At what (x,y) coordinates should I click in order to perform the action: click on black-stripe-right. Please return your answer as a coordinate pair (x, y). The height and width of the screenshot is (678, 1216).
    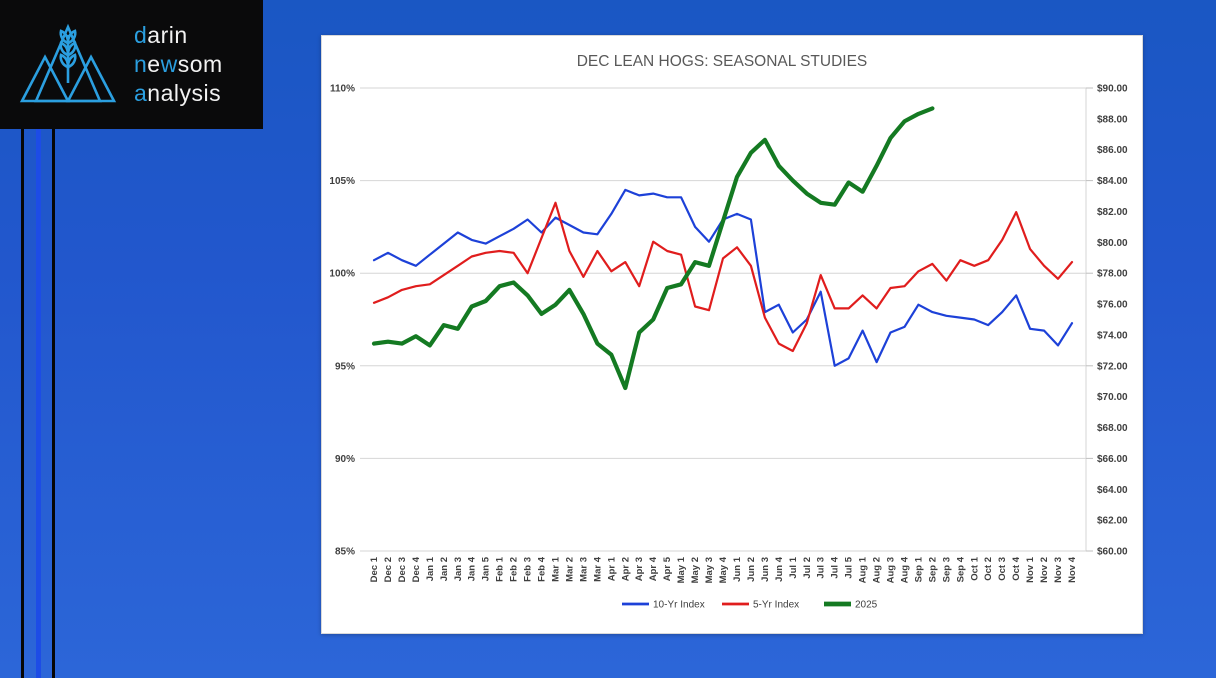
    Looking at the image, I should click on (53, 403).